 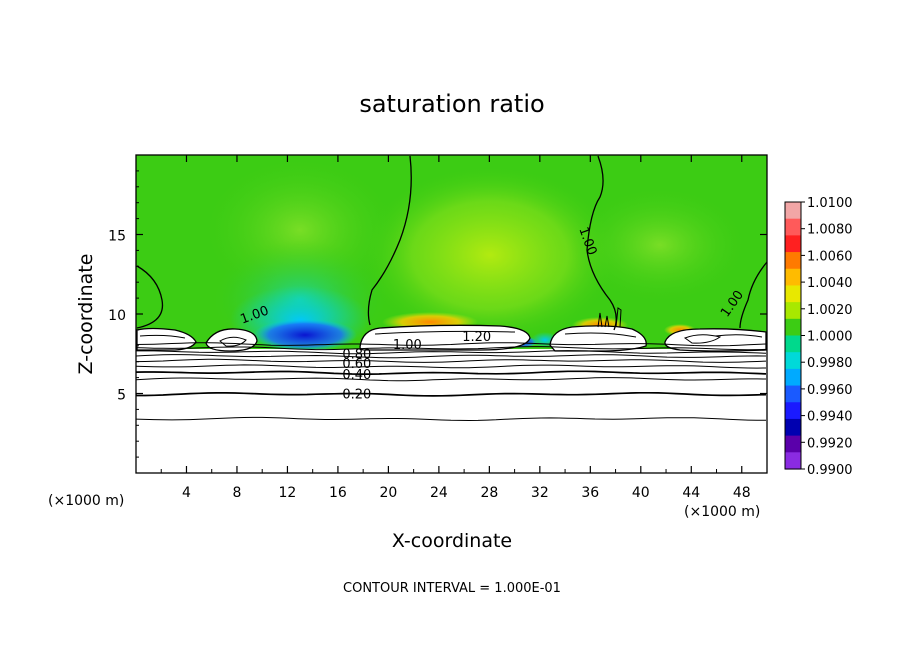 I want to click on humid-plume-right, so click(x=660, y=245).